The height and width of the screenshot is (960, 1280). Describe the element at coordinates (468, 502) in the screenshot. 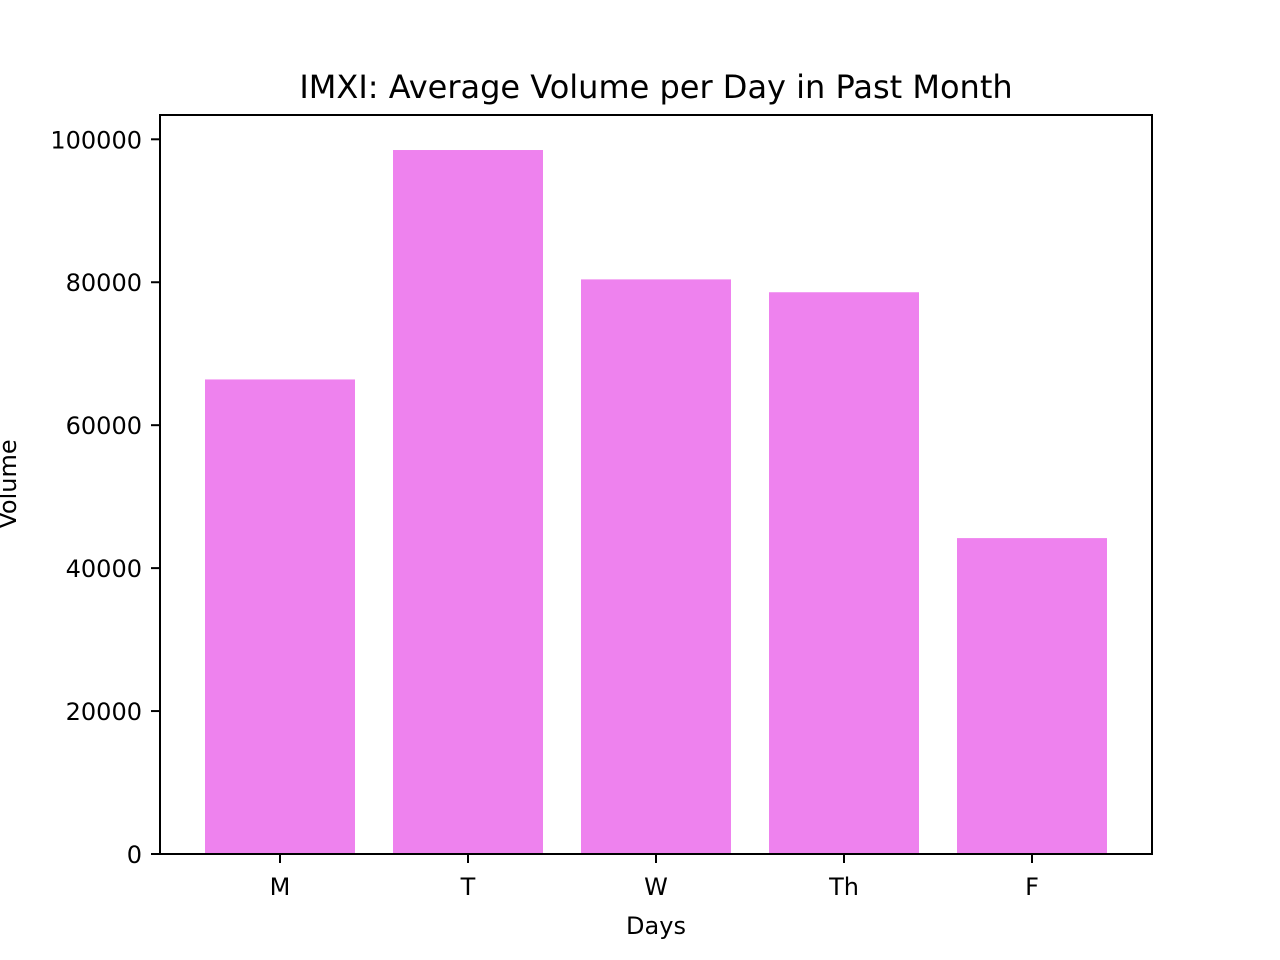

I see `bar-t` at that location.